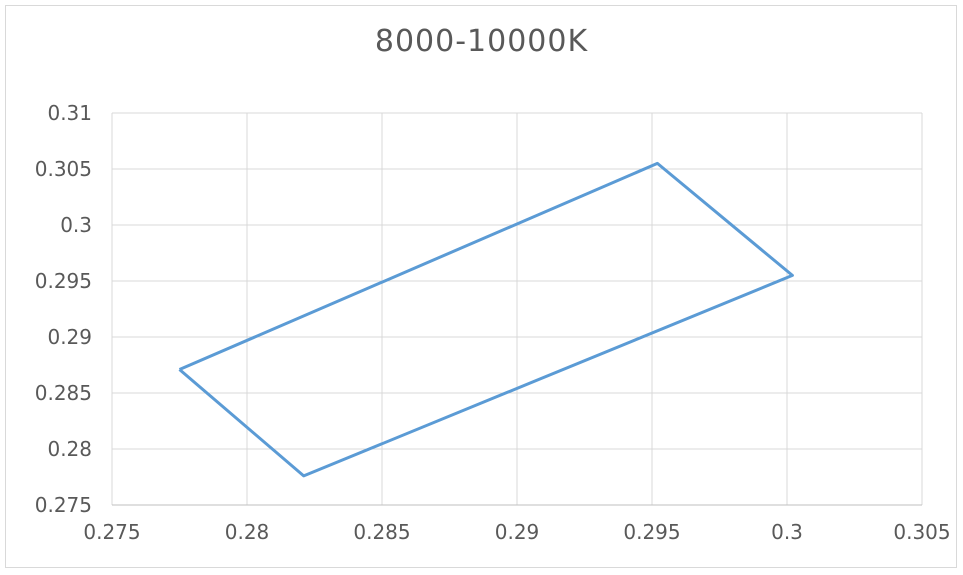  I want to click on x-tick-label: 0.28, so click(247, 532).